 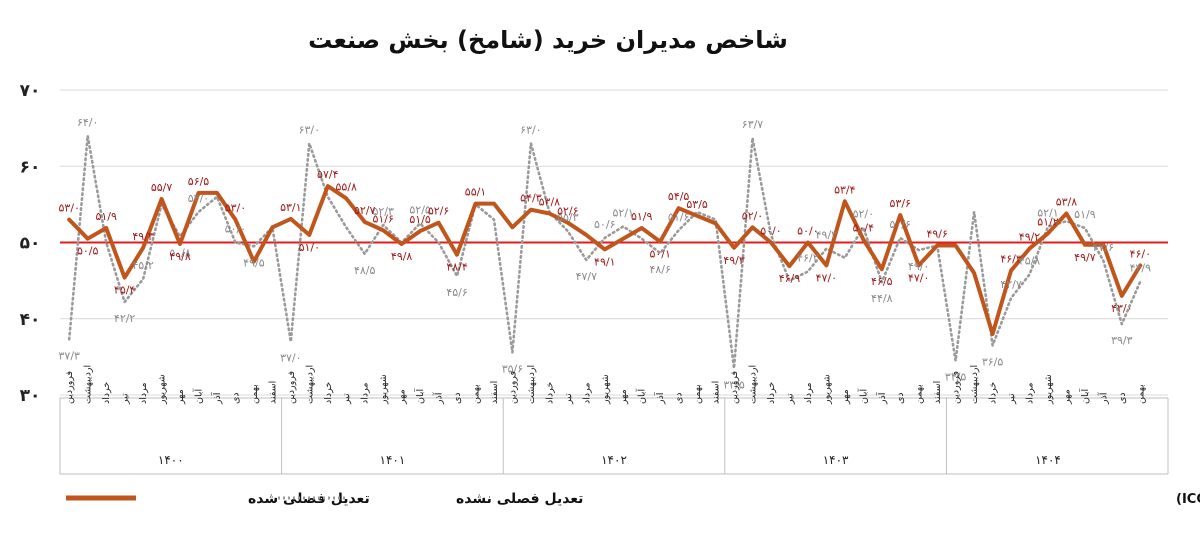 What do you see at coordinates (254, 262) in the screenshot?
I see `data-label: ۴۹/۵` at bounding box center [254, 262].